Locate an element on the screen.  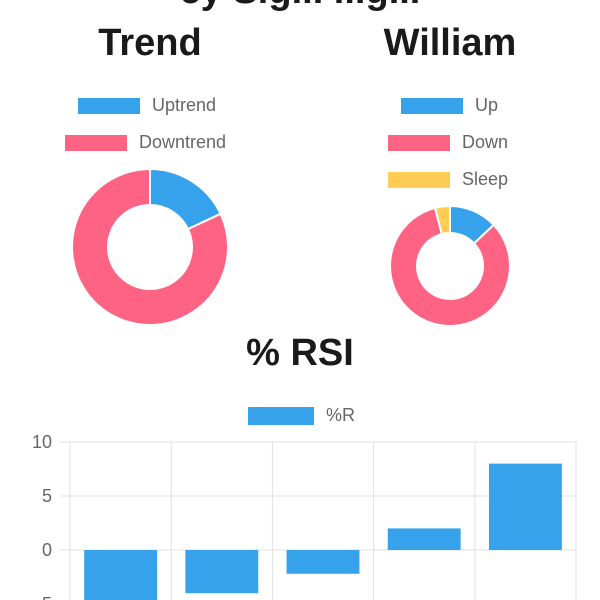
legend-item-r: %R is located at coordinates (301, 415).